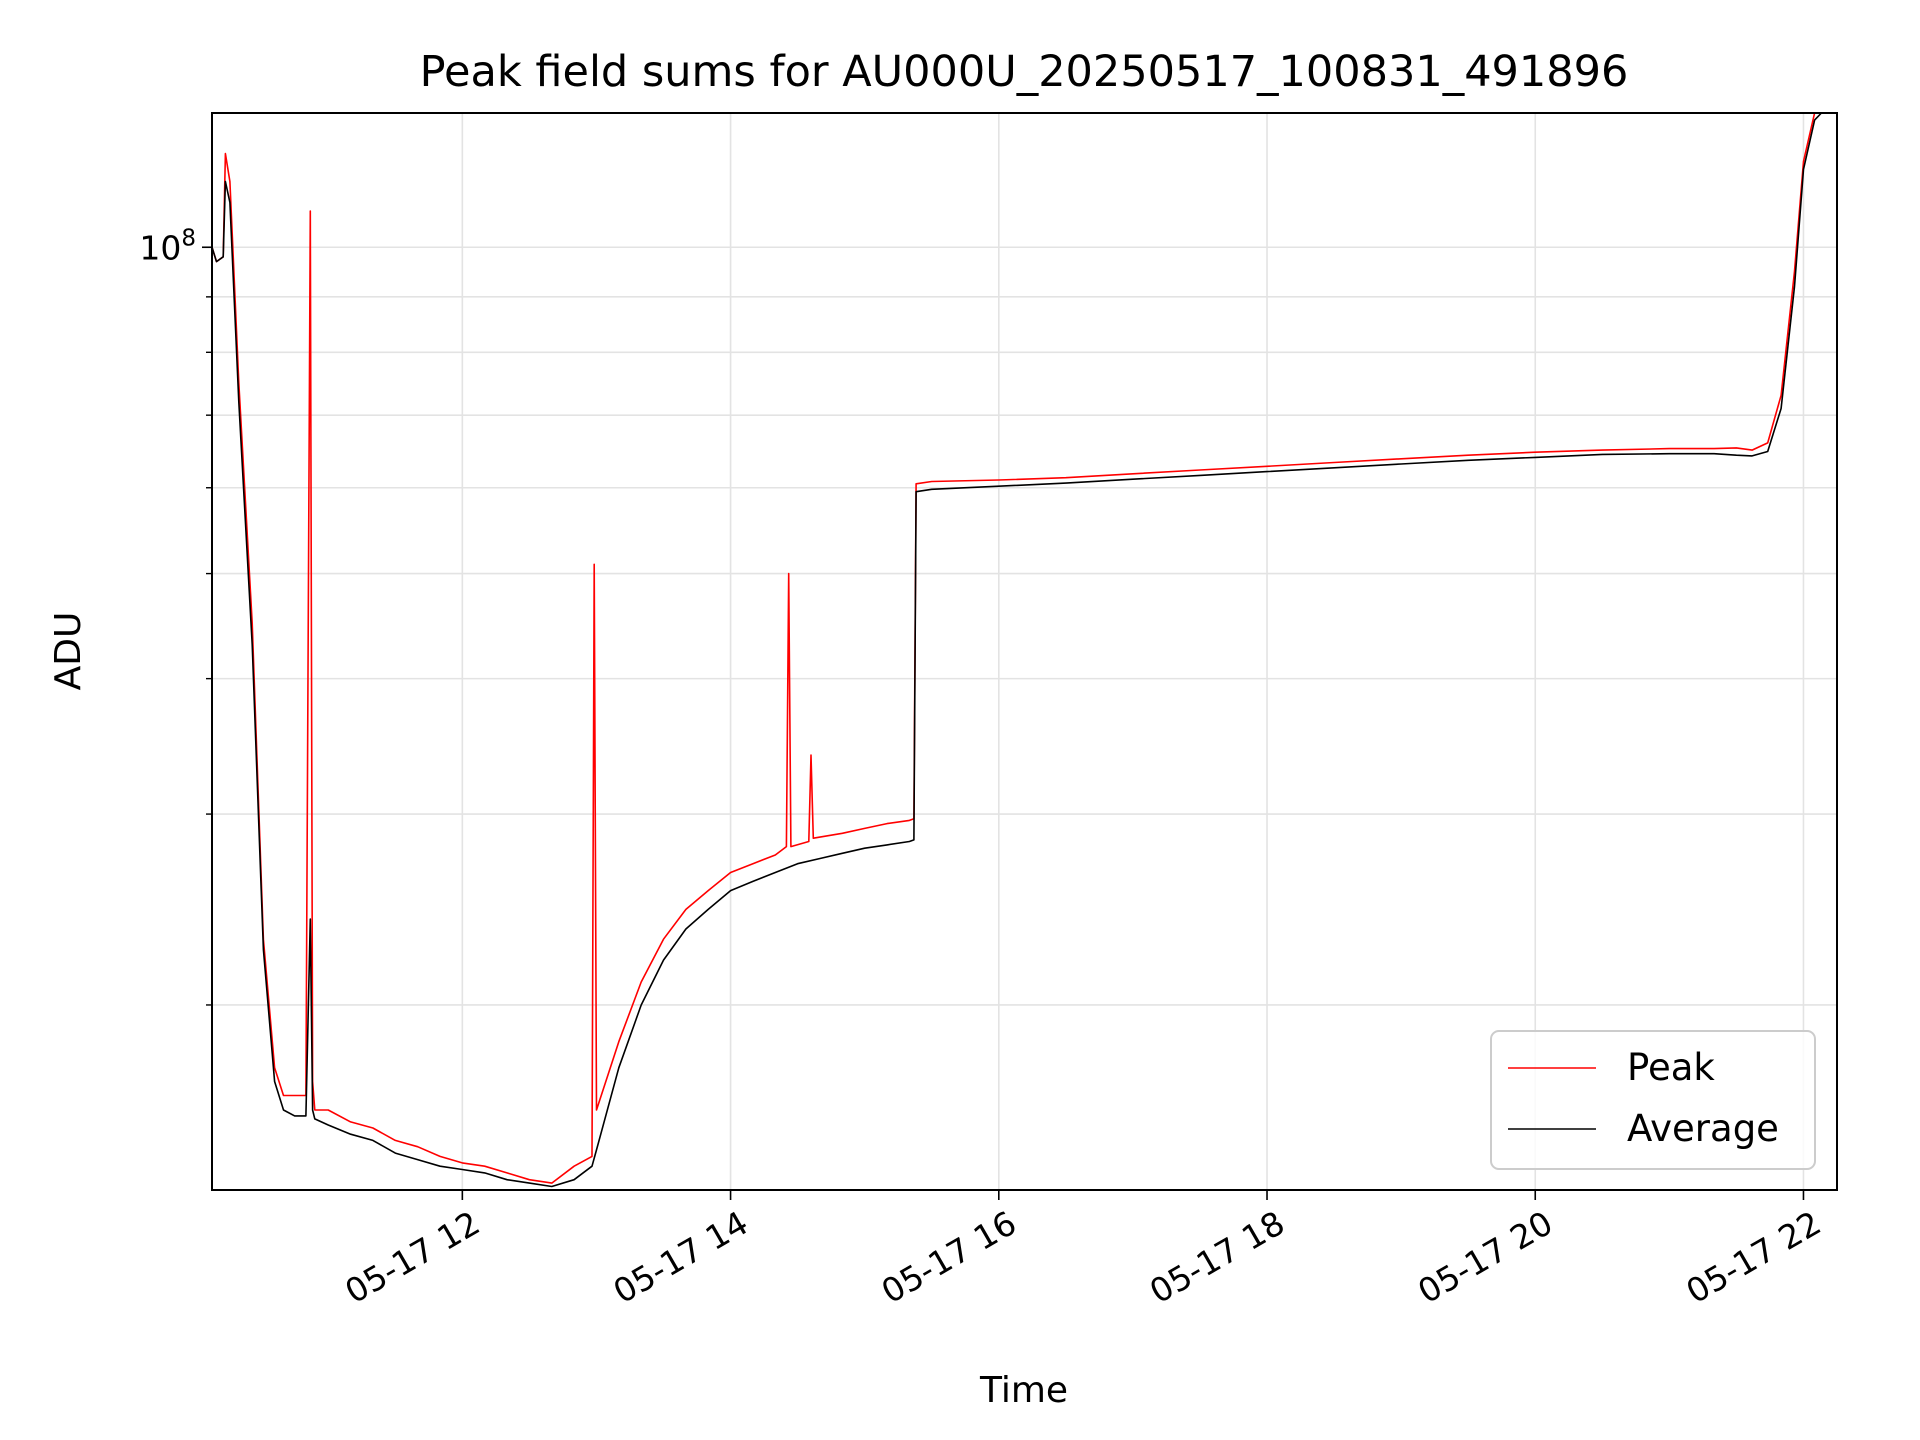 Image resolution: width=1920 pixels, height=1440 pixels. What do you see at coordinates (167, 246) in the screenshot?
I see `y-tick-label: 108` at bounding box center [167, 246].